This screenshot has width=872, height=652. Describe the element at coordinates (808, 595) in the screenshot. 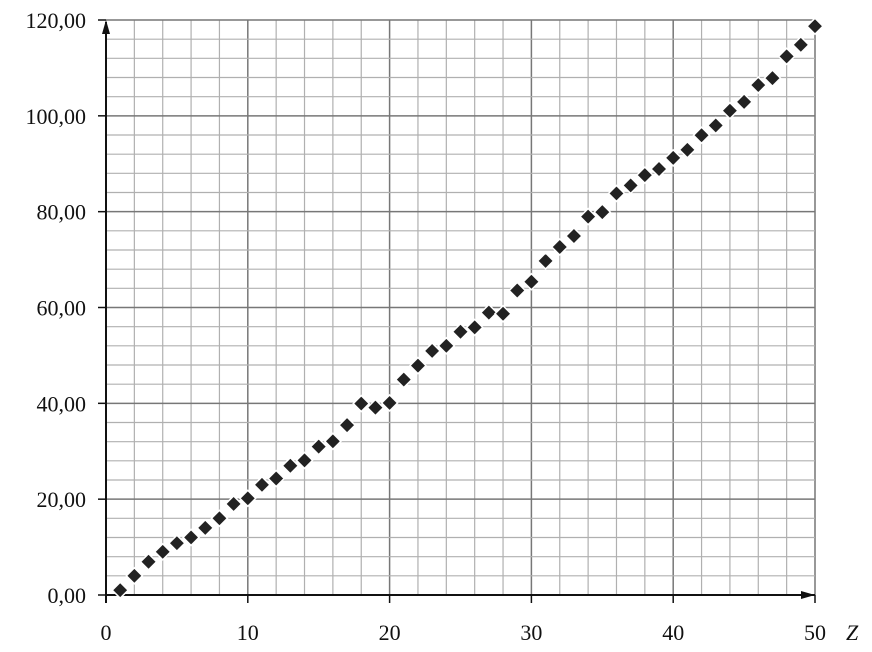

I see `x-axis-arrow-icon` at that location.